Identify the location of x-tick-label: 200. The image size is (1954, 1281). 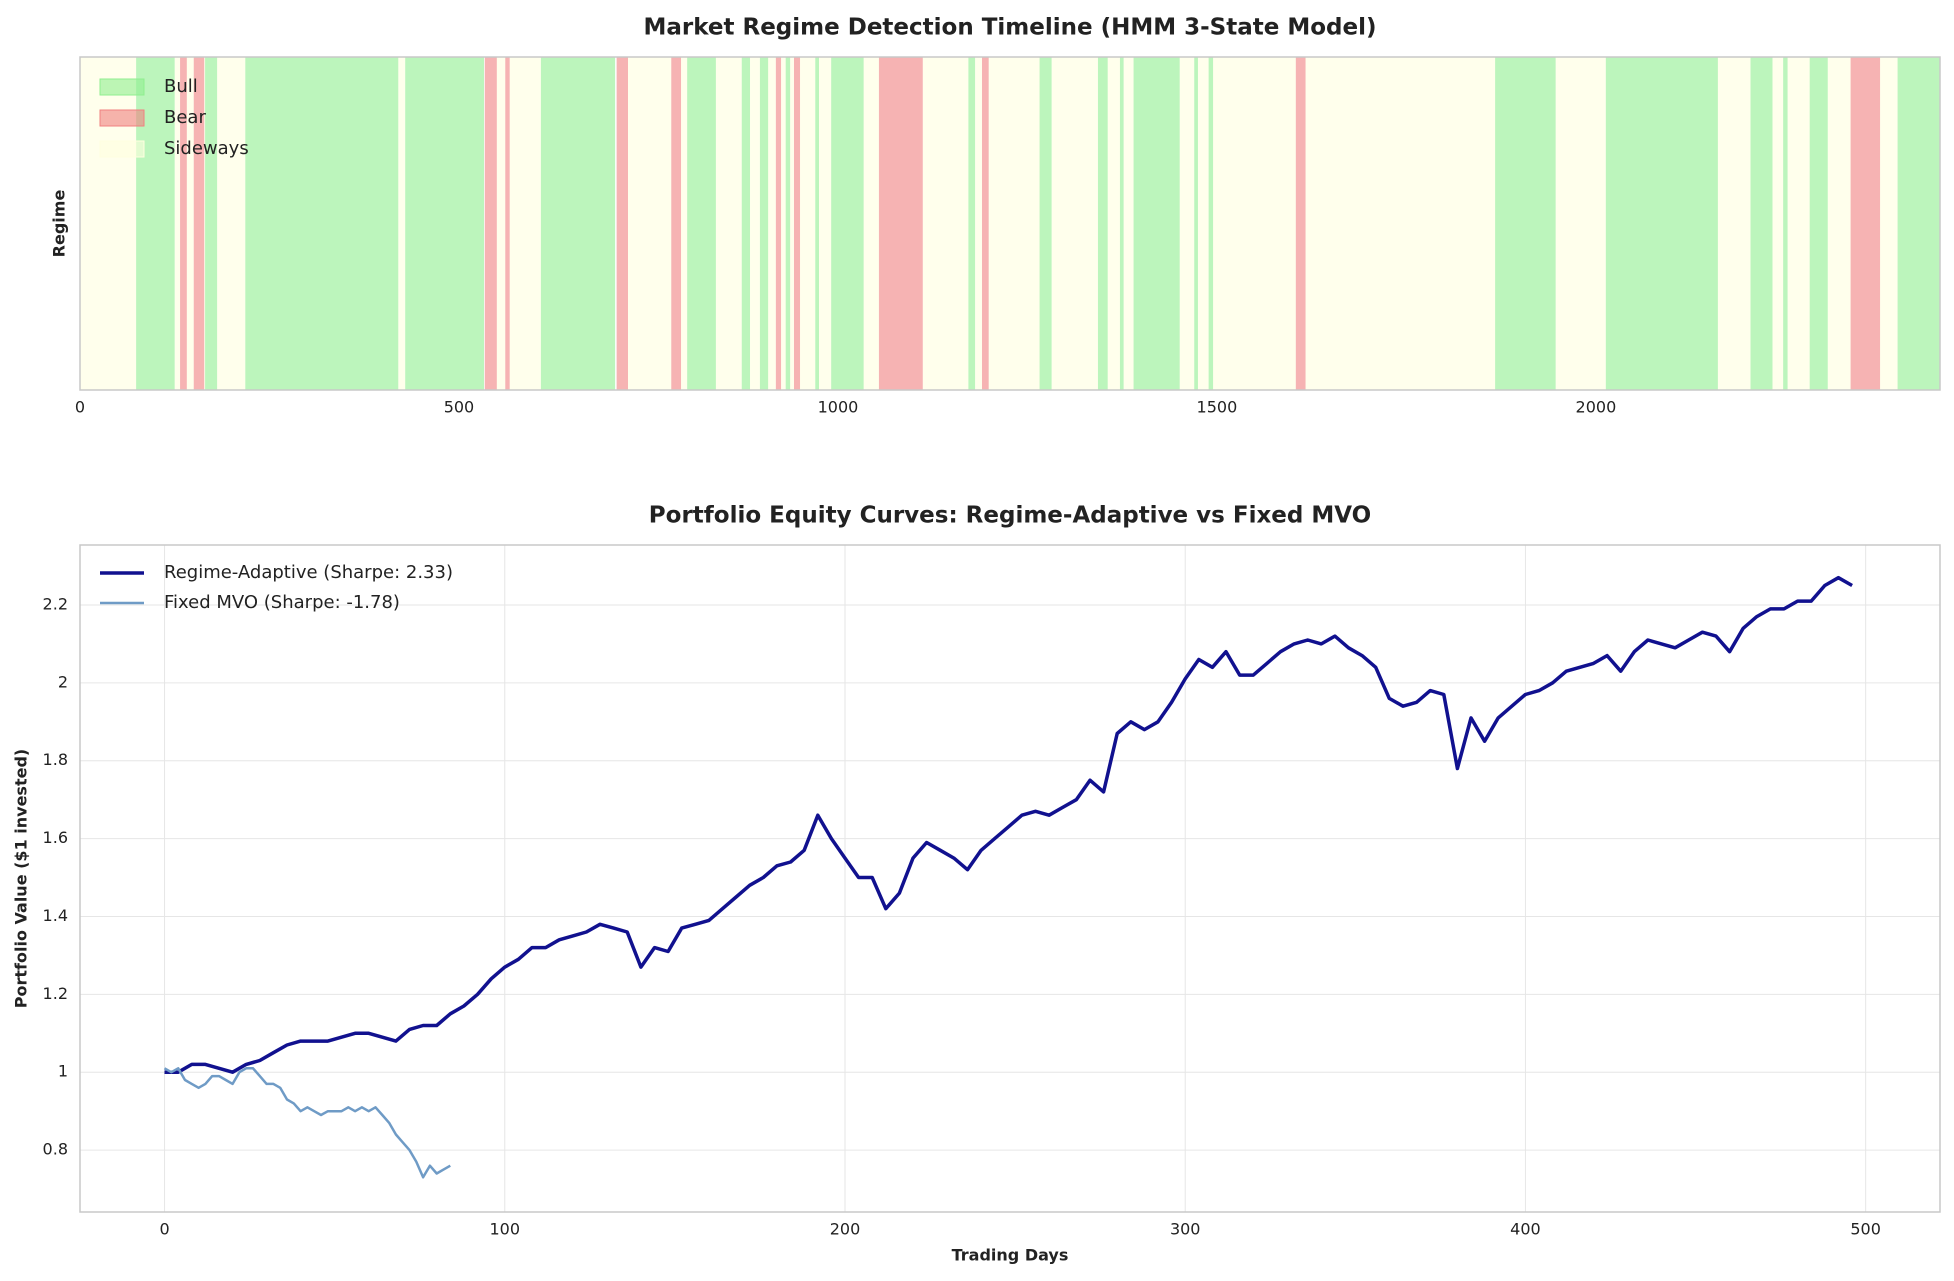
(845, 1229).